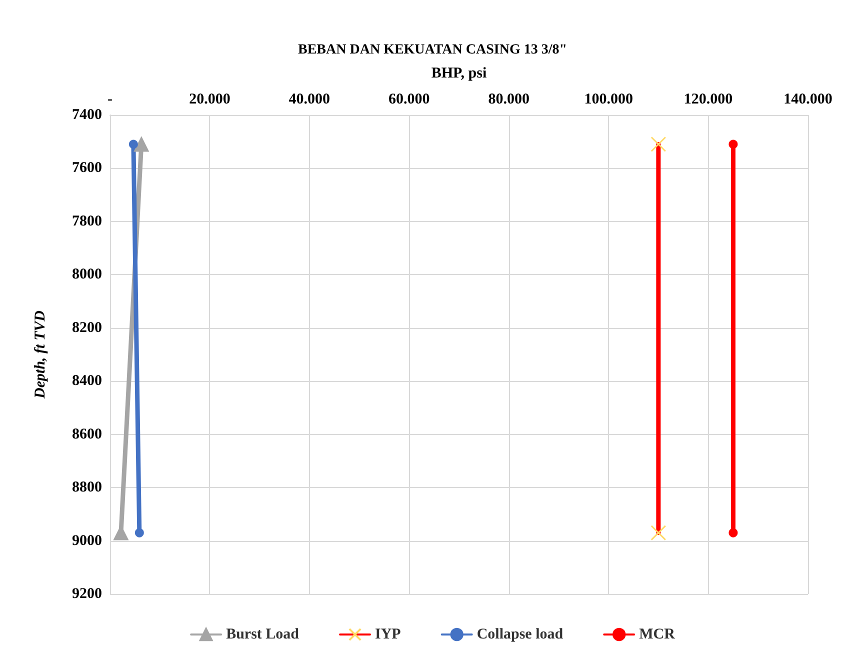  What do you see at coordinates (309, 100) in the screenshot?
I see `x-tick-label: 40.000` at bounding box center [309, 100].